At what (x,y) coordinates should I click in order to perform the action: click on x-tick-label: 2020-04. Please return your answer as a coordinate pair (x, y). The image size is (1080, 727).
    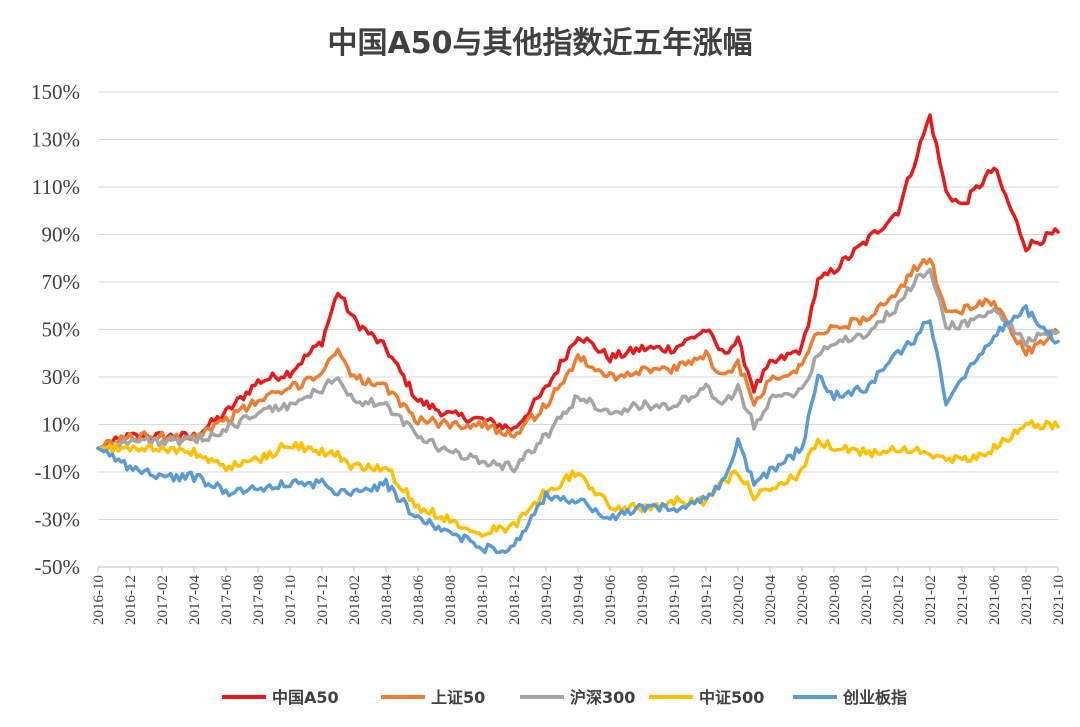
    Looking at the image, I should click on (771, 600).